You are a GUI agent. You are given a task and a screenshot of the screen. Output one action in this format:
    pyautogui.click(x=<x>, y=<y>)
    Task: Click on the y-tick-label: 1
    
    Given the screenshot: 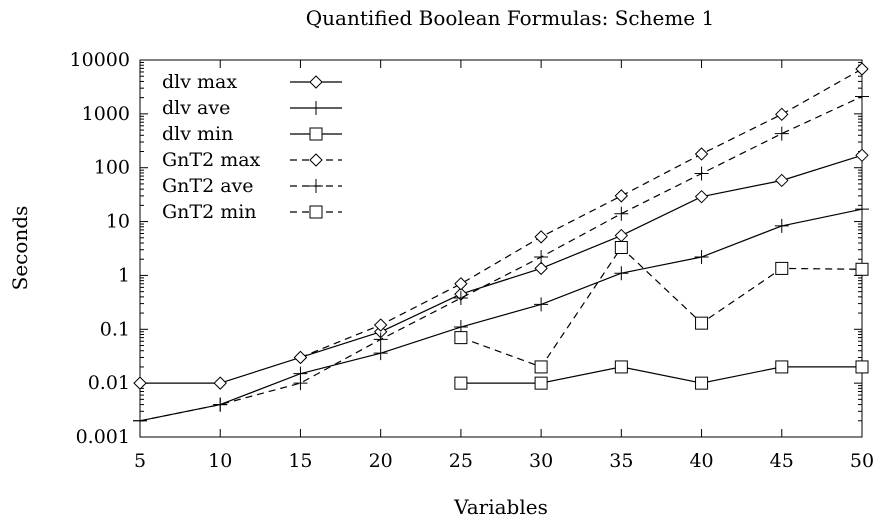 What is the action you would take?
    pyautogui.click(x=124, y=275)
    